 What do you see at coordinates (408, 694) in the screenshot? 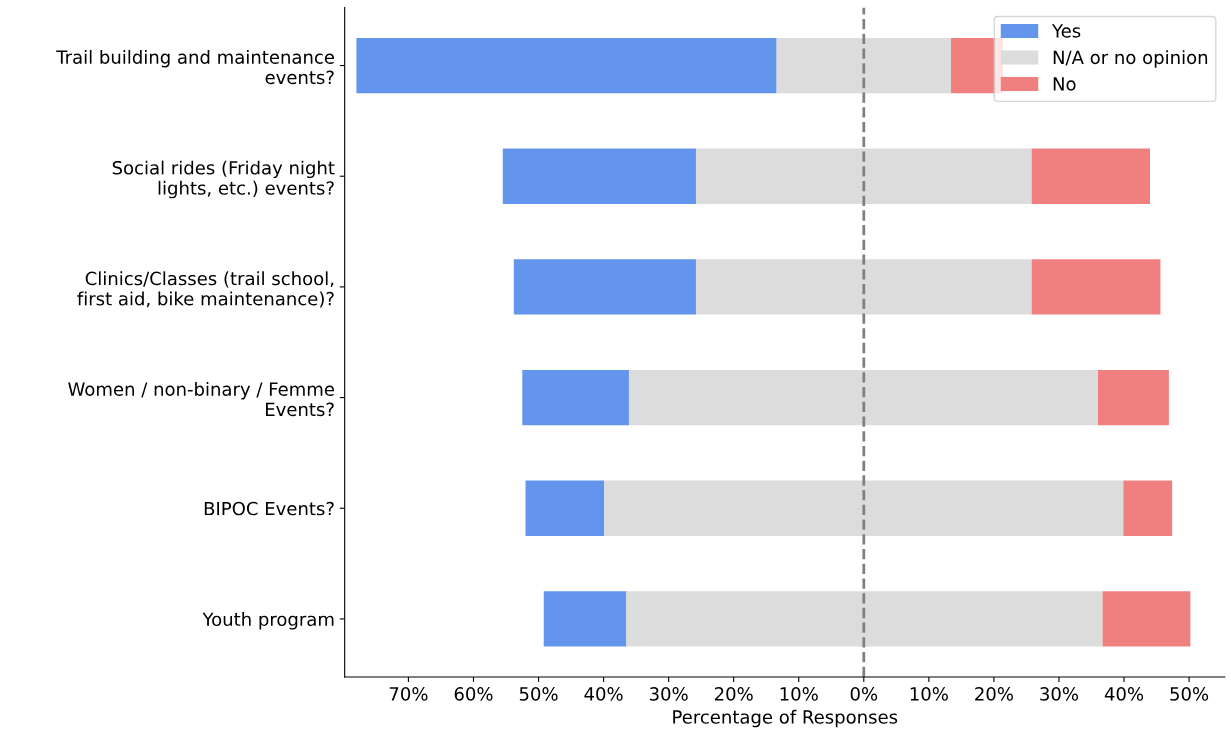
I see `x-tick-label: 70%` at bounding box center [408, 694].